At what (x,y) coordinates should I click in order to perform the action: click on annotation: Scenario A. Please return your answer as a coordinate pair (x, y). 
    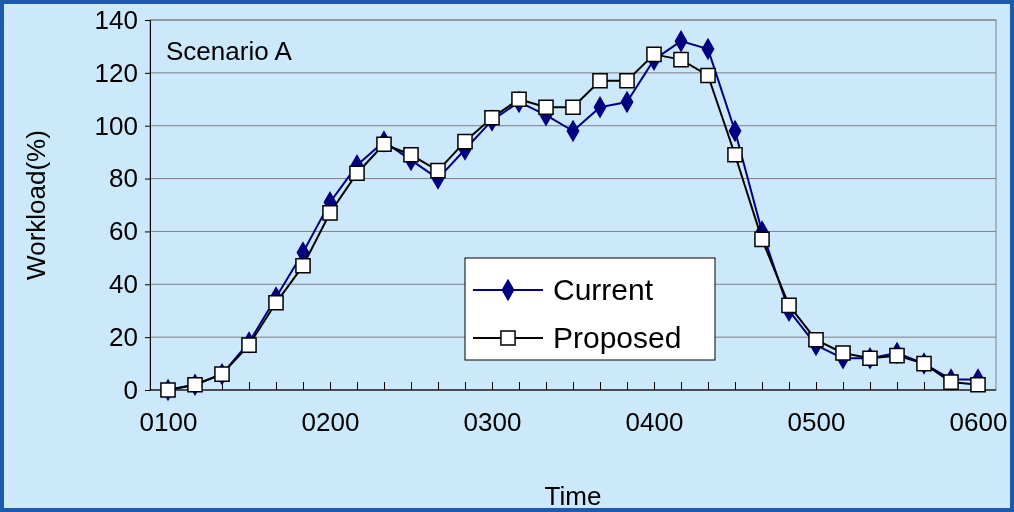
    Looking at the image, I should click on (229, 51).